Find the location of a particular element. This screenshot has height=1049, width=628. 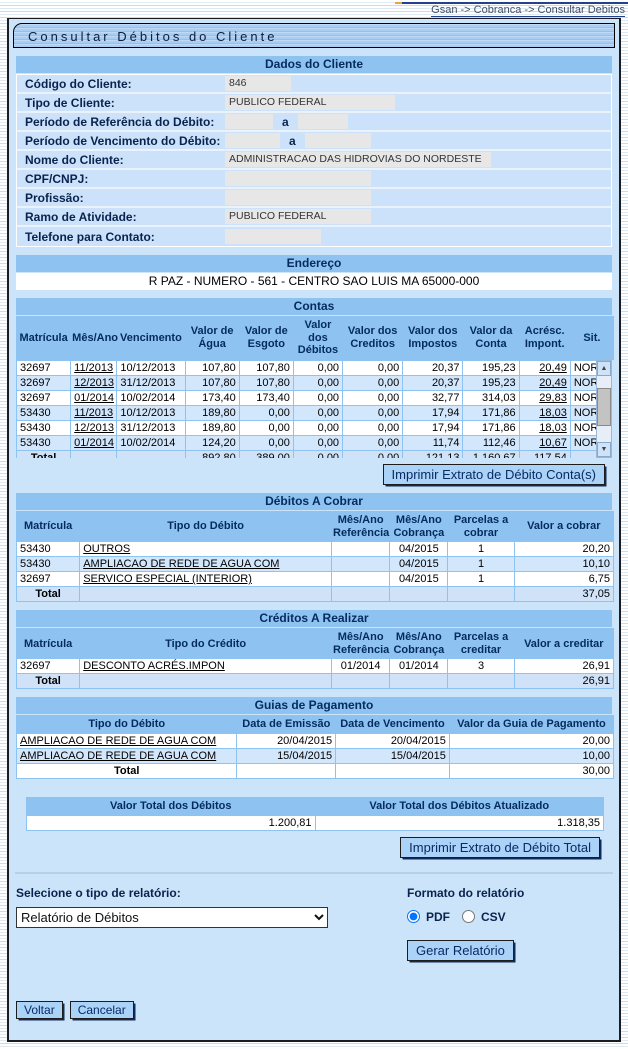

total-label: Total is located at coordinates (44, 454).